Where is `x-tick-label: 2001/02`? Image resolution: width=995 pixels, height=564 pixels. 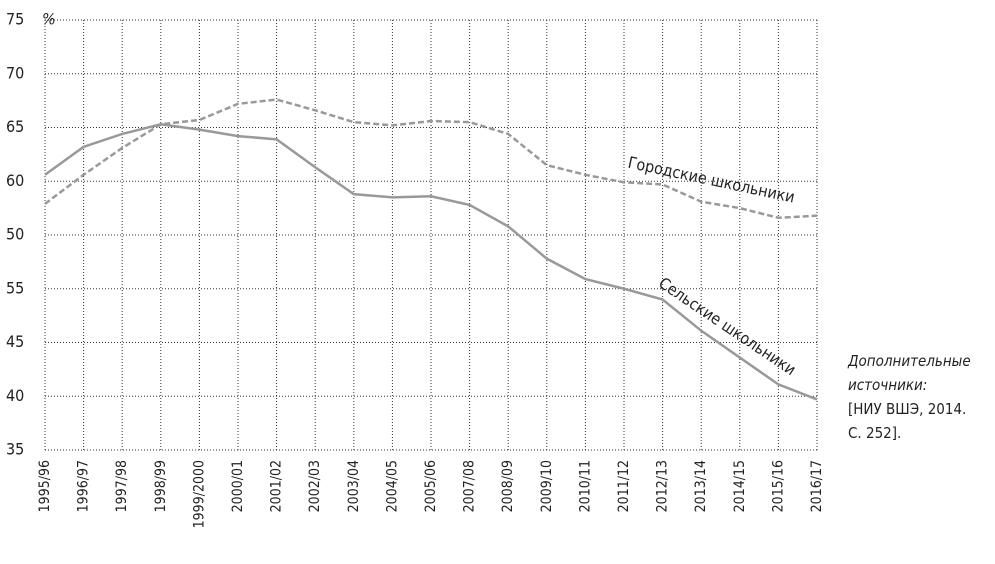 x-tick-label: 2001/02 is located at coordinates (277, 486).